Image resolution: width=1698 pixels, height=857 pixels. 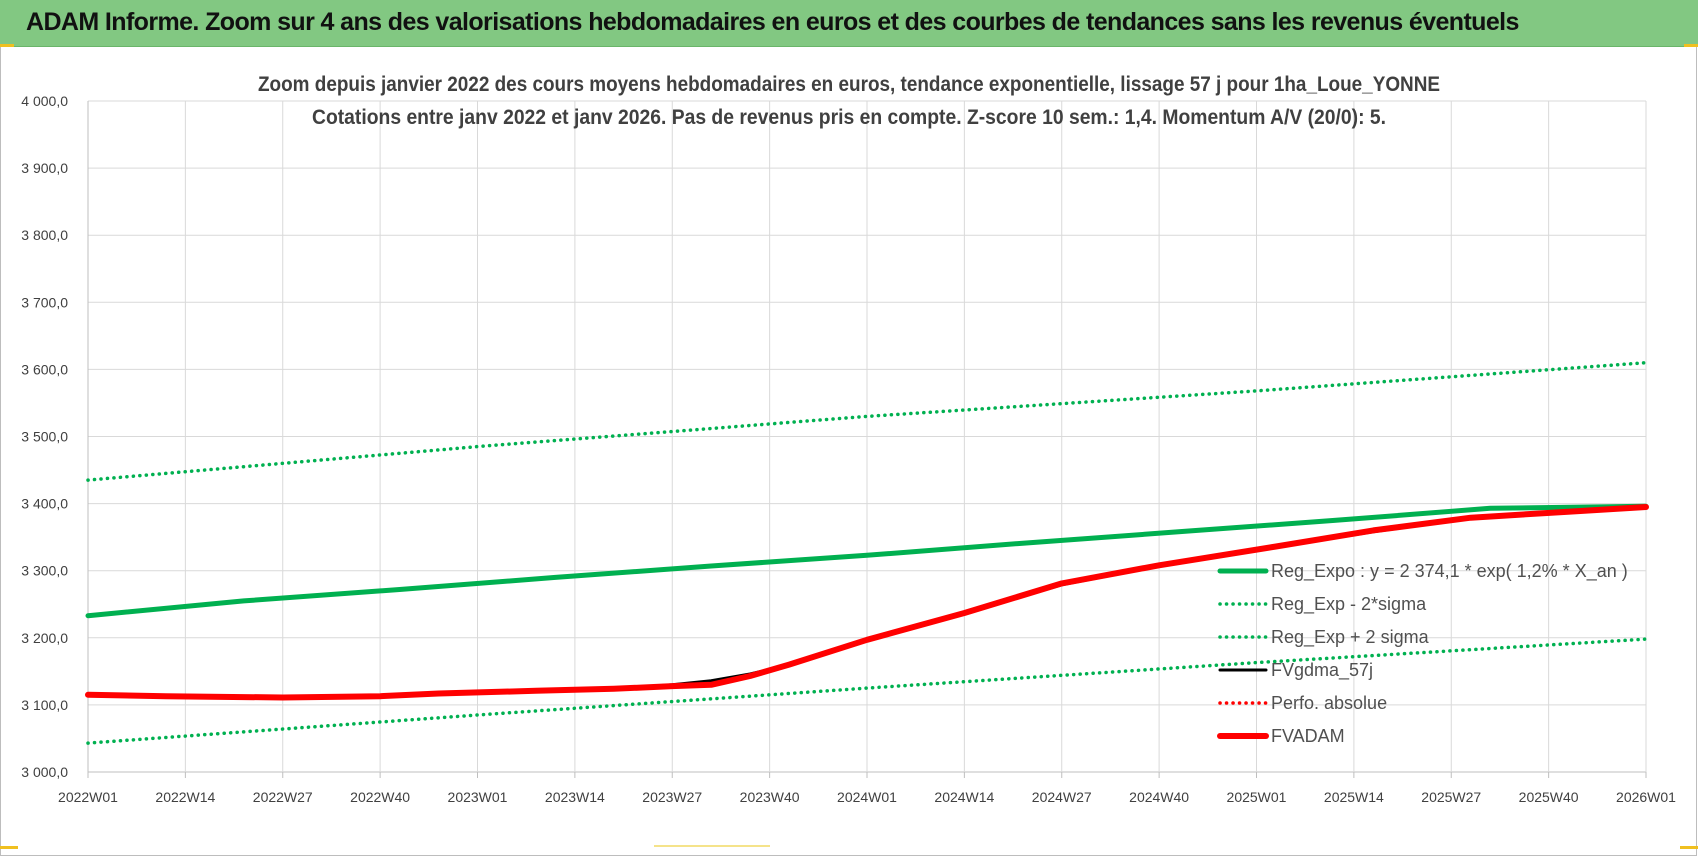 What do you see at coordinates (672, 797) in the screenshot?
I see `x-tick-label: 2023W27` at bounding box center [672, 797].